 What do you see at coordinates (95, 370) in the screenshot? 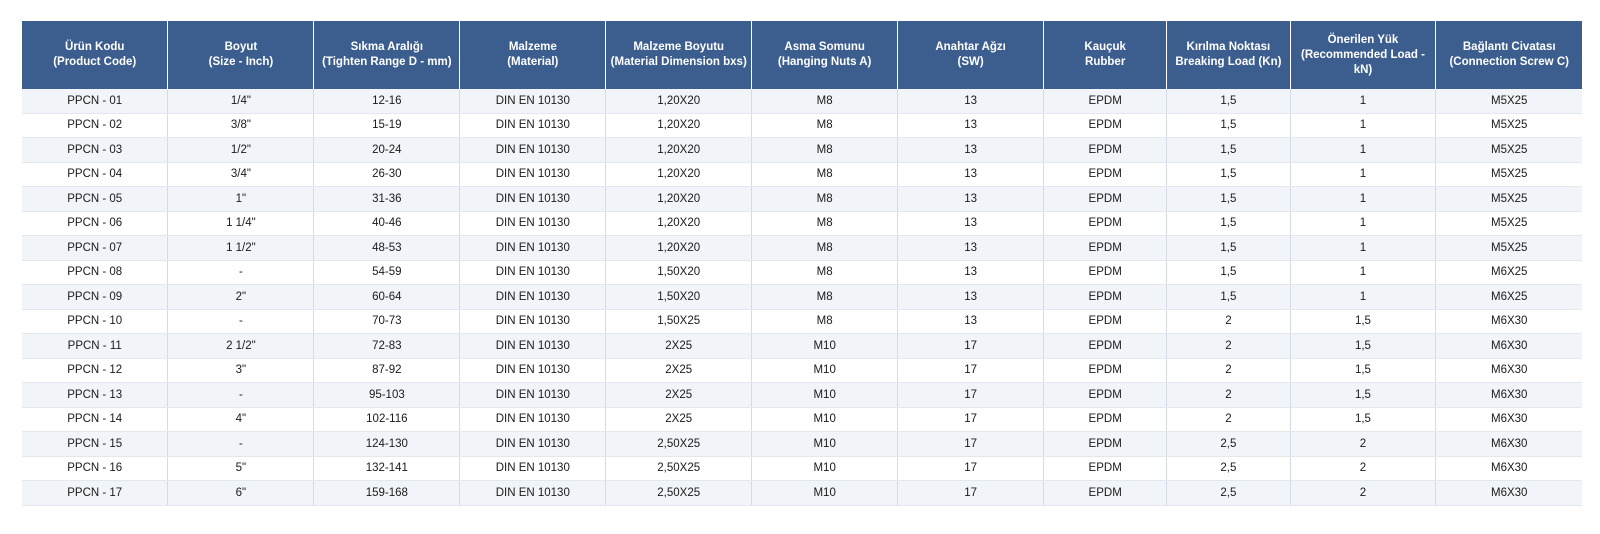
I see `cell-product-code: PPCN - 12` at bounding box center [95, 370].